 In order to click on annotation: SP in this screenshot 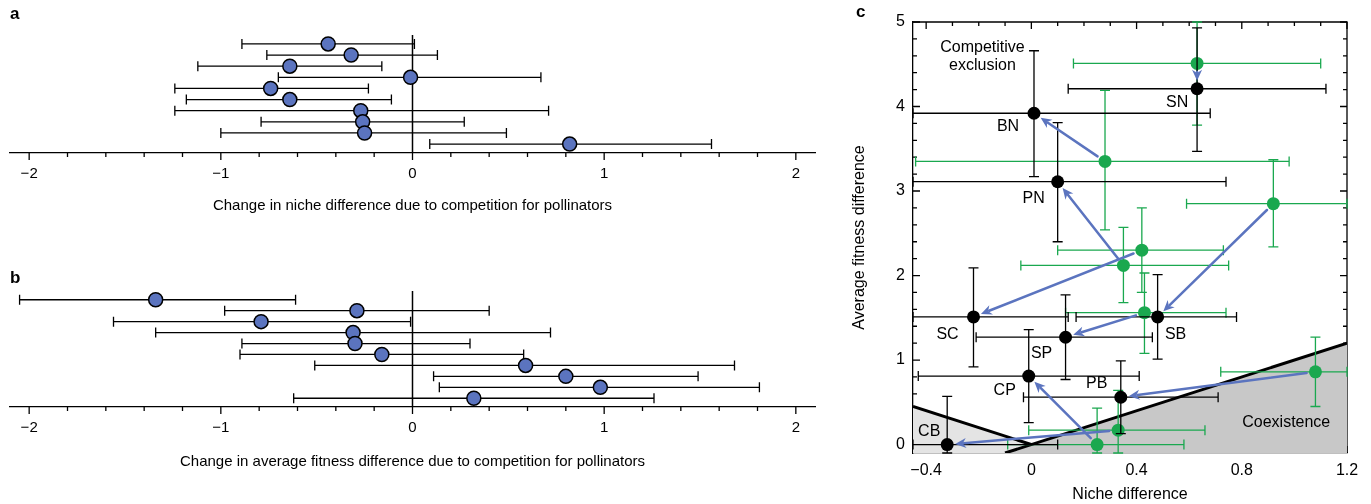, I will do `click(1041, 352)`.